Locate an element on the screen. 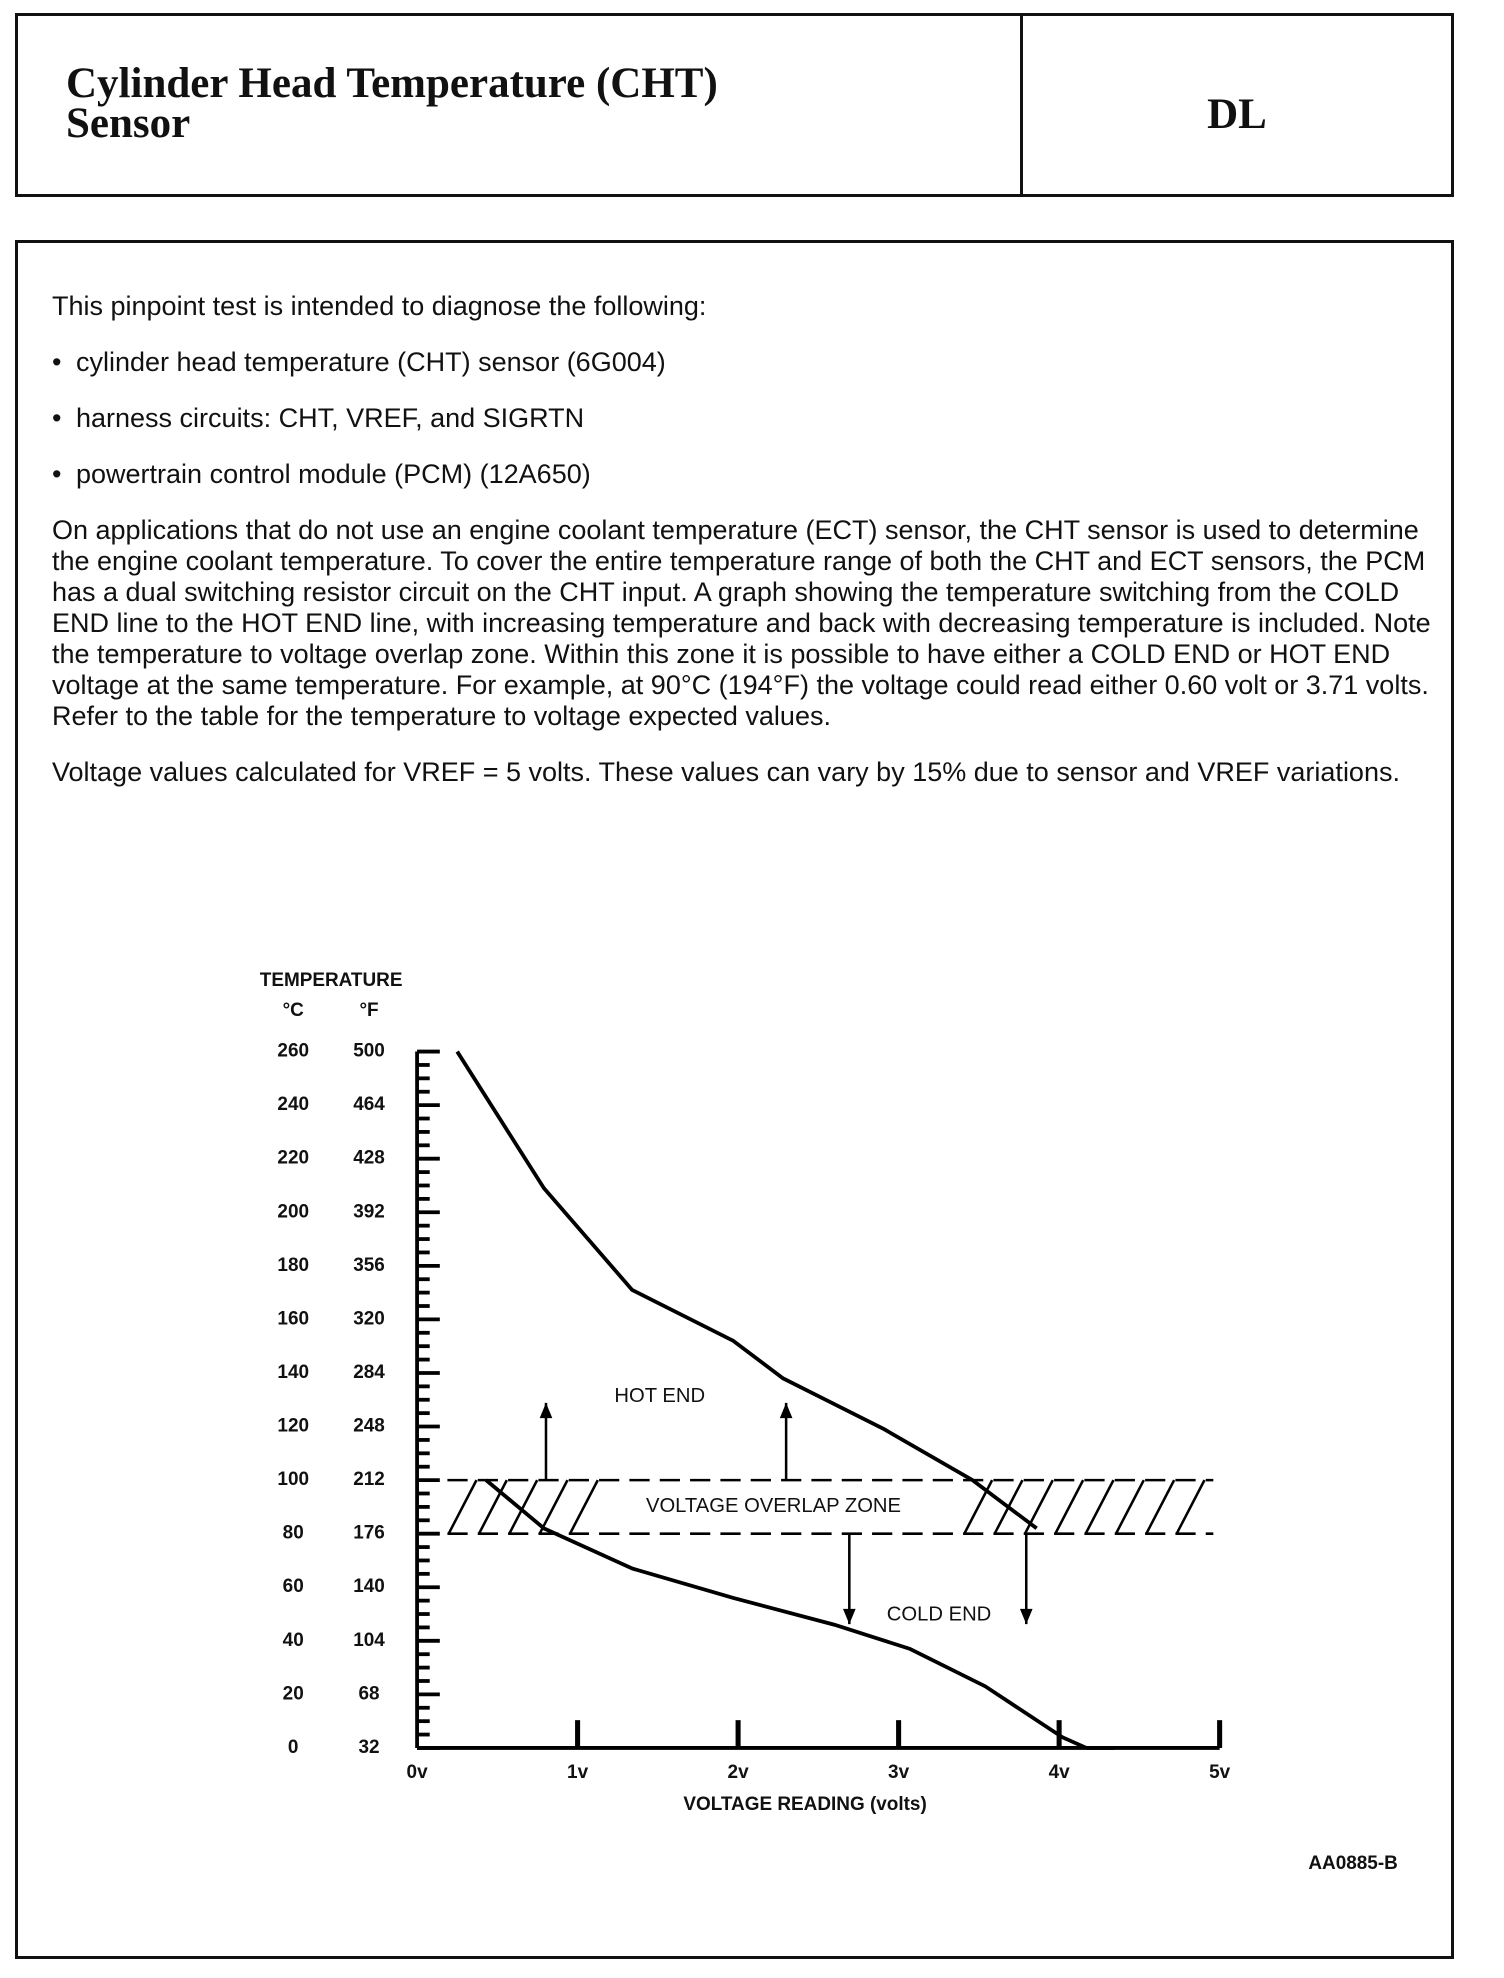 Image resolution: width=1504 pixels, height=1978 pixels. x-tick-label: 1v is located at coordinates (578, 1772).